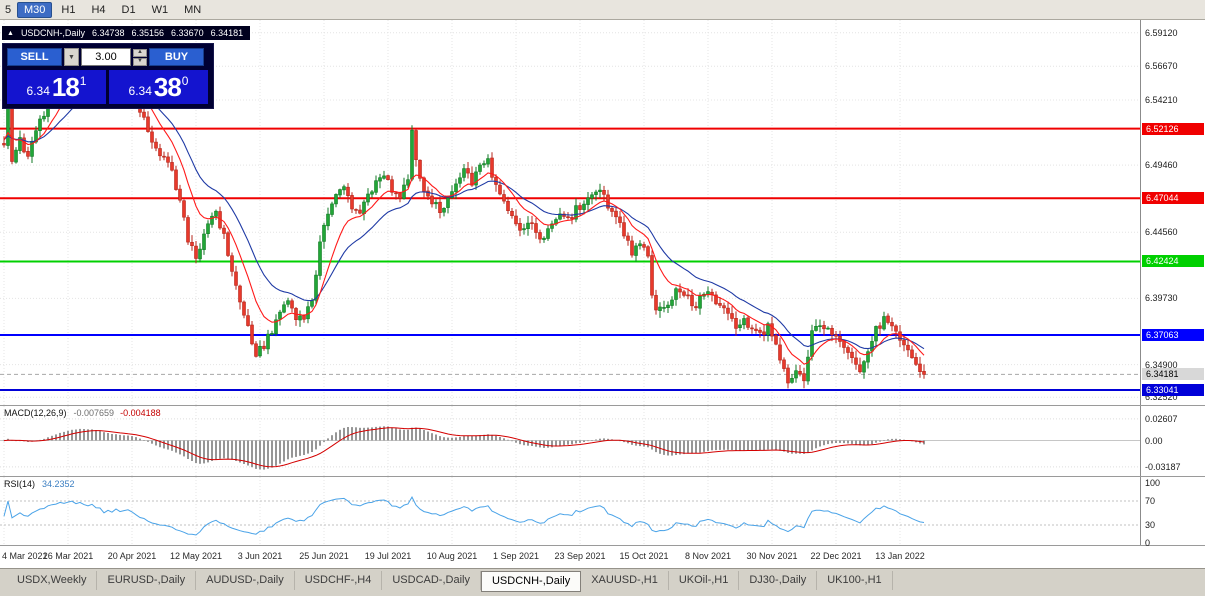 The height and width of the screenshot is (596, 1205). I want to click on price-level-tag: 6.47044, so click(1173, 198).